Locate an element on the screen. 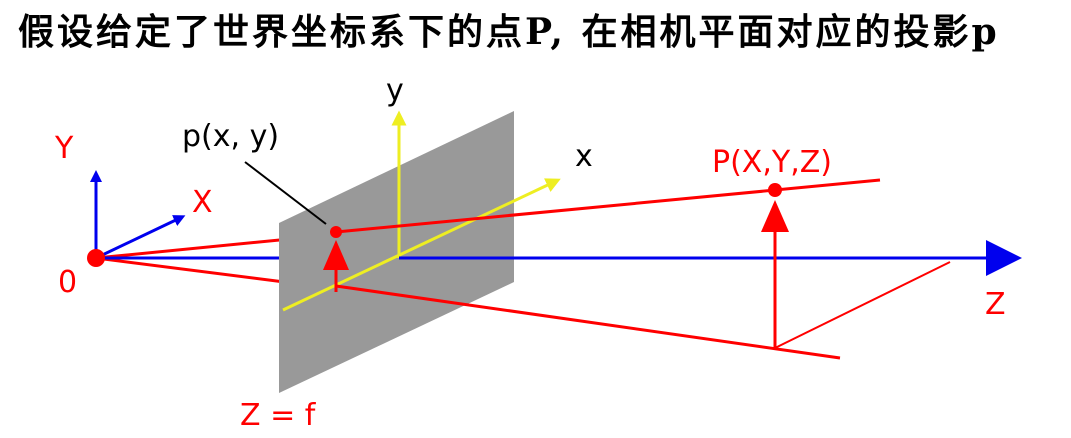  projection-ray-to-world-point is located at coordinates (608, 206).